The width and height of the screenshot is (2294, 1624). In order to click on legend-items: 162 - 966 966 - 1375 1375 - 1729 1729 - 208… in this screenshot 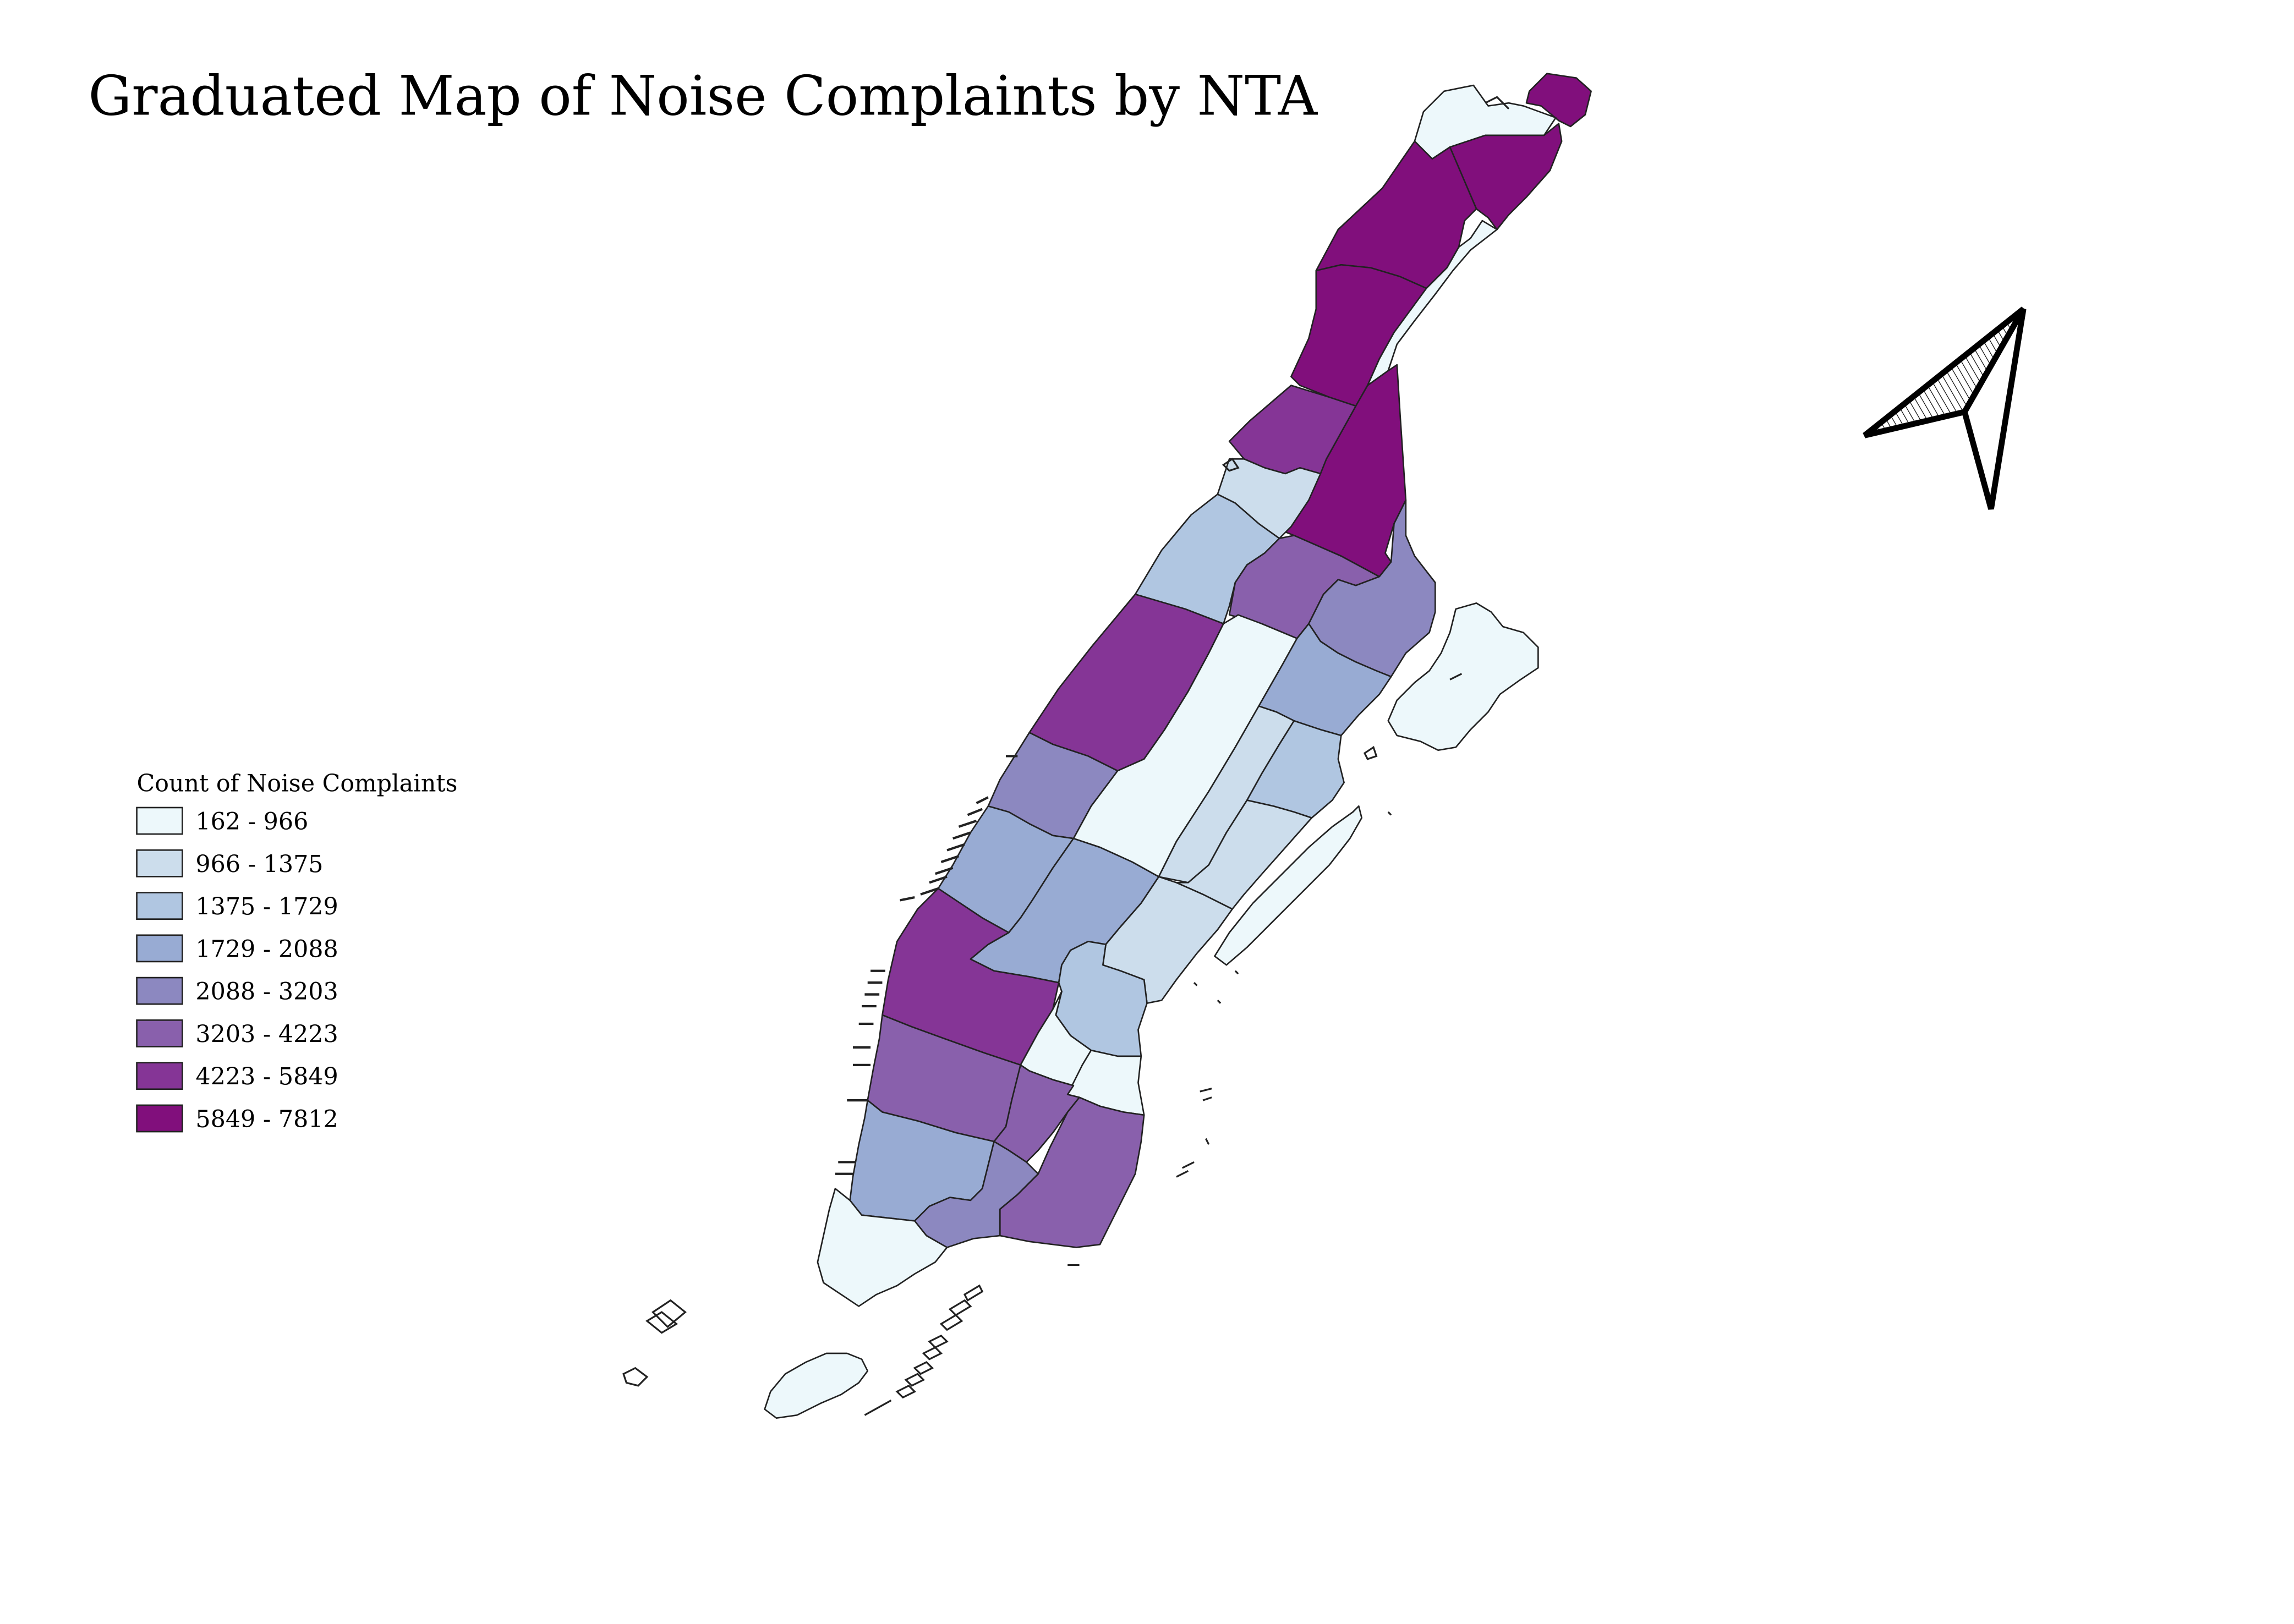, I will do `click(237, 969)`.